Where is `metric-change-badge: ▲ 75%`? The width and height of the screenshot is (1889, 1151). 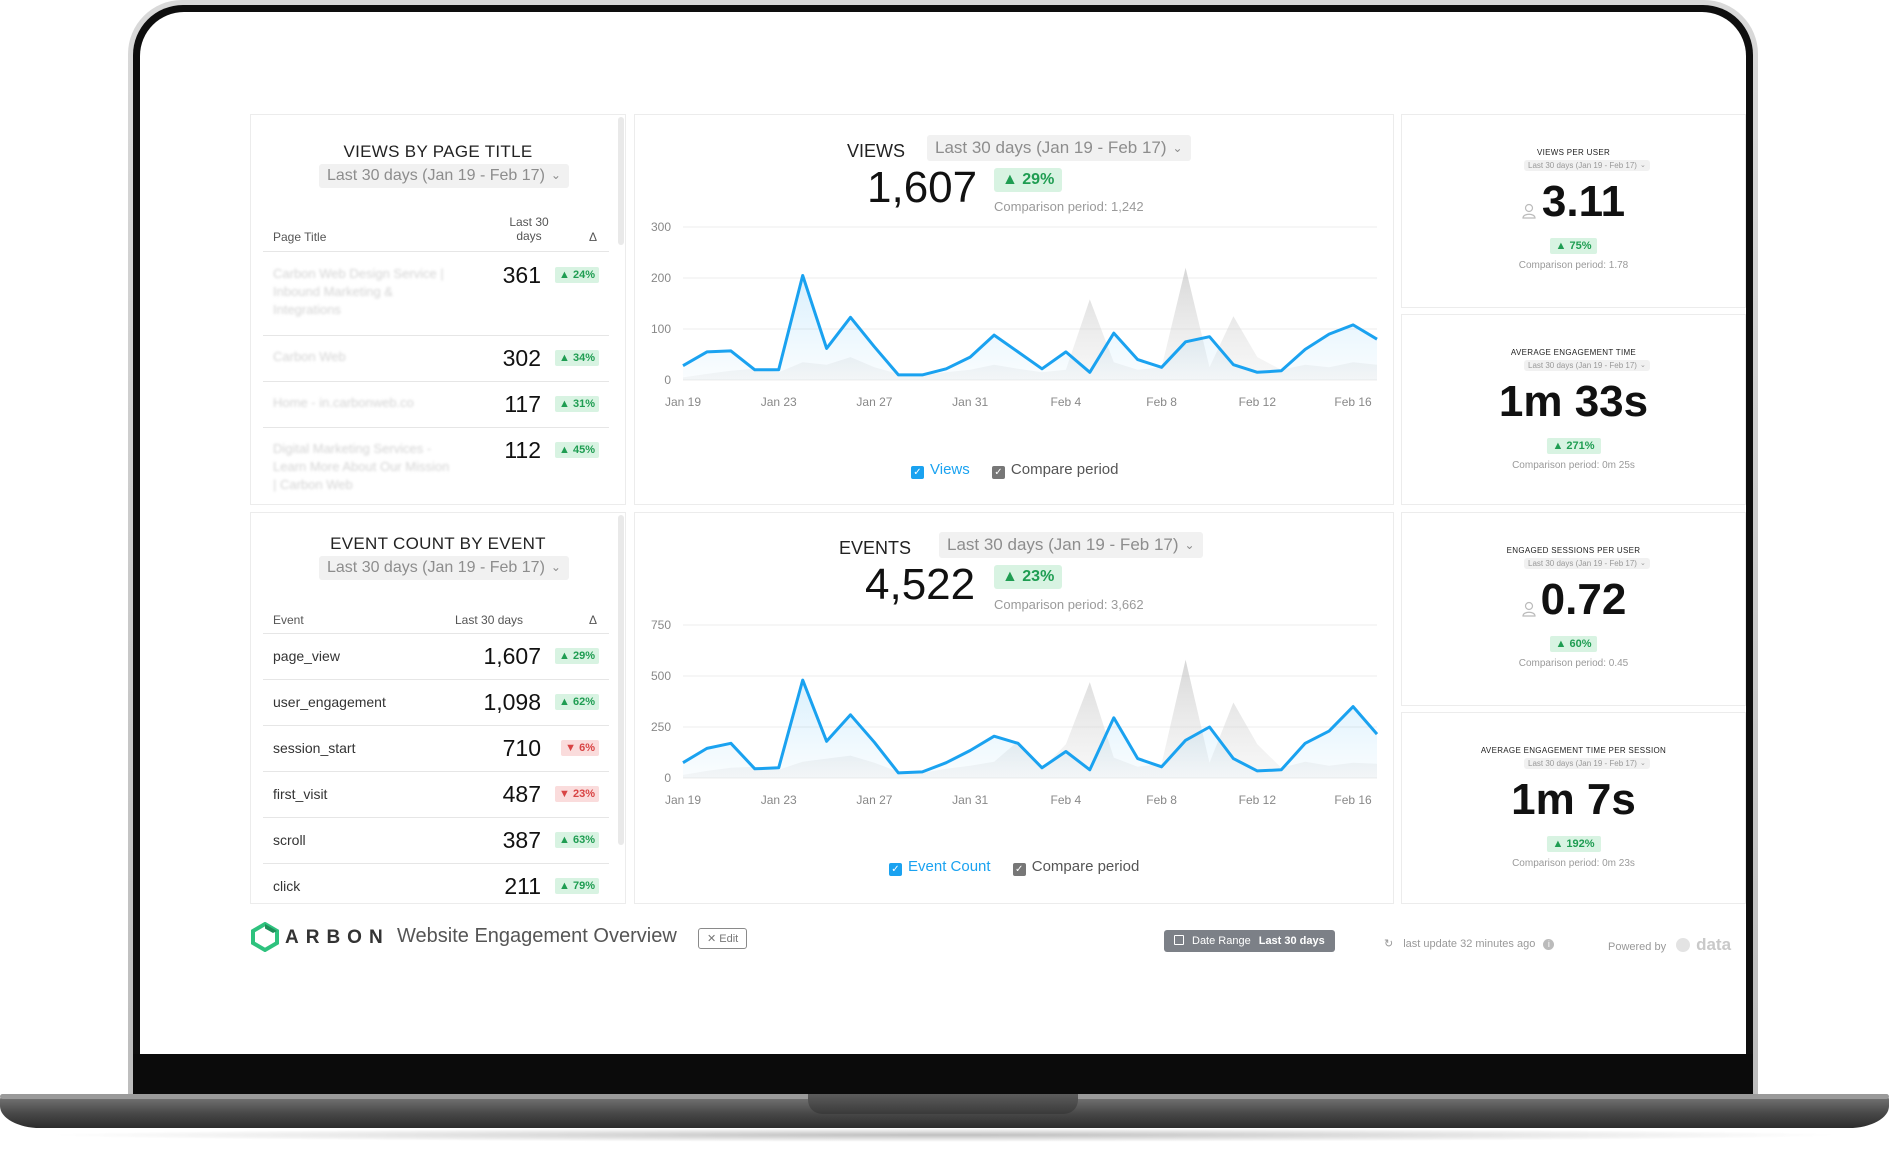 metric-change-badge: ▲ 75% is located at coordinates (1573, 246).